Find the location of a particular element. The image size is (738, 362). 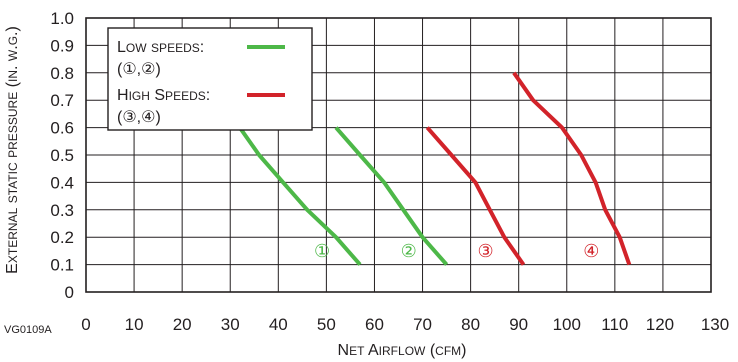

legend-sublabel-1: (①,②) is located at coordinates (139, 69).